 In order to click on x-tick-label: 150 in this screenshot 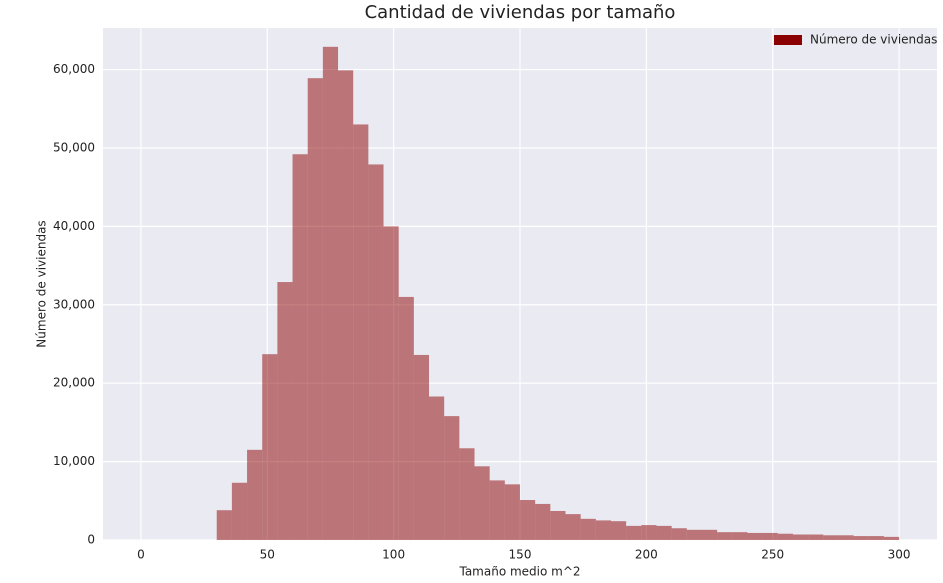, I will do `click(520, 555)`.